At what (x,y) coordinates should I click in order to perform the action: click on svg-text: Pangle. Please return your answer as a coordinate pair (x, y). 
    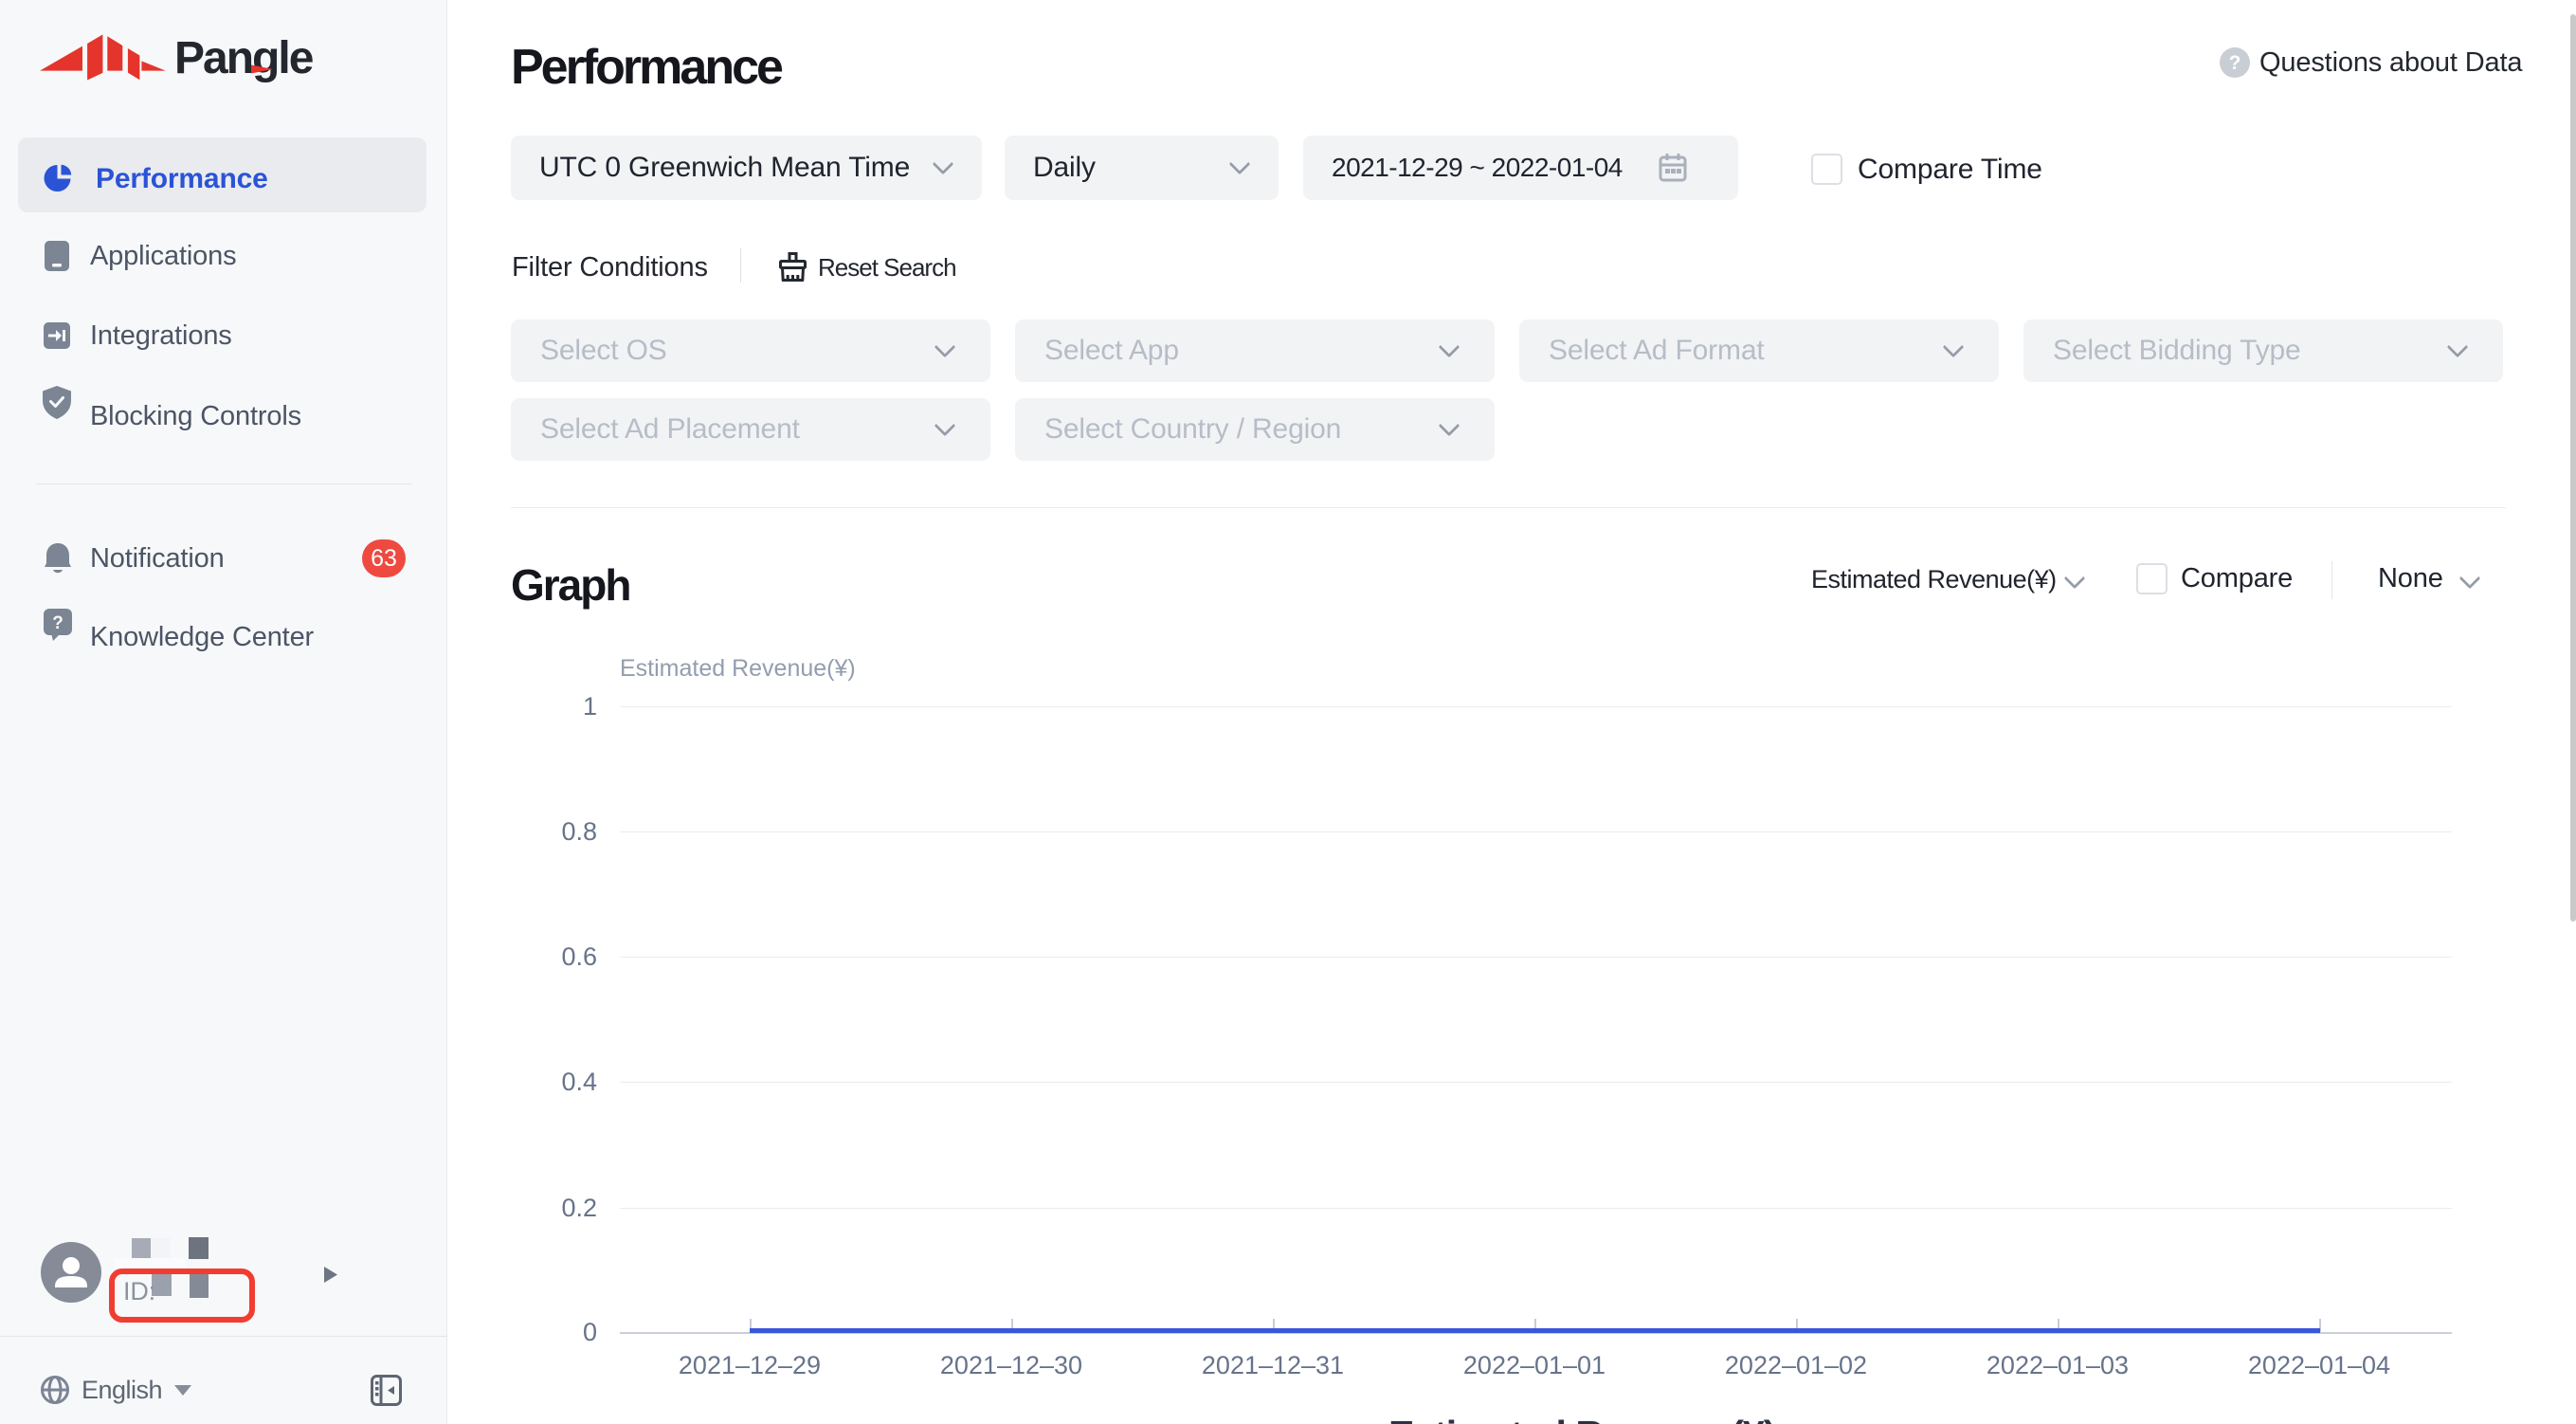
    Looking at the image, I should click on (244, 58).